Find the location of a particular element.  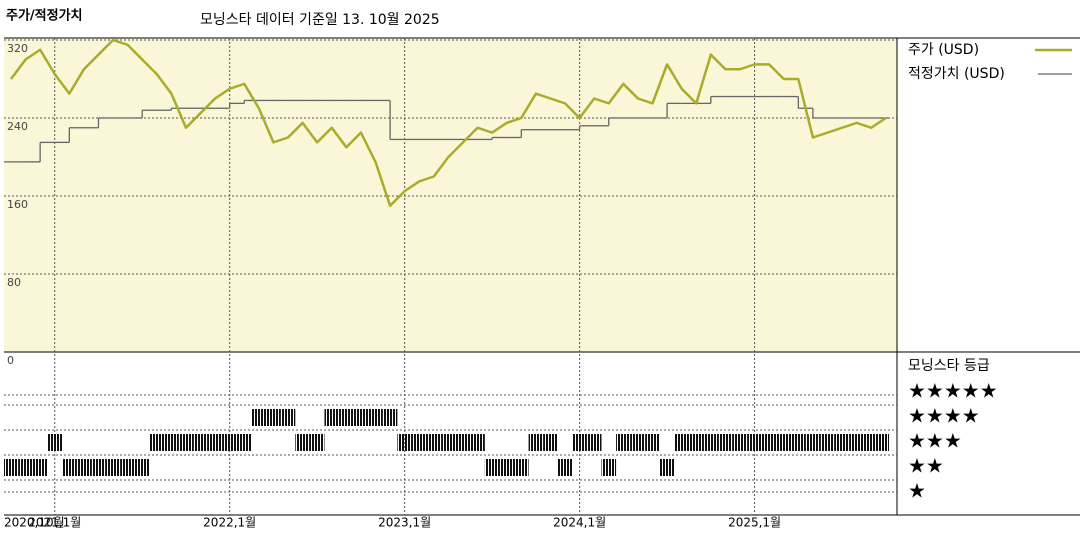

x-tick-label: 2024,1월 is located at coordinates (579, 523).